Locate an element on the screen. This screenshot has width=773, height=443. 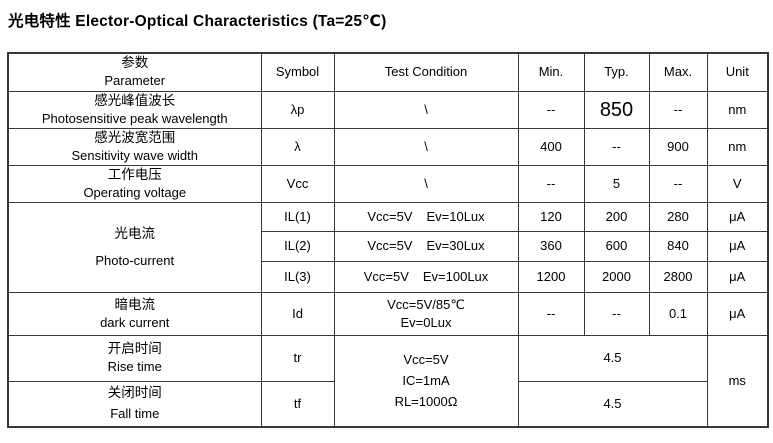
col-header-min: Min. is located at coordinates (551, 72).